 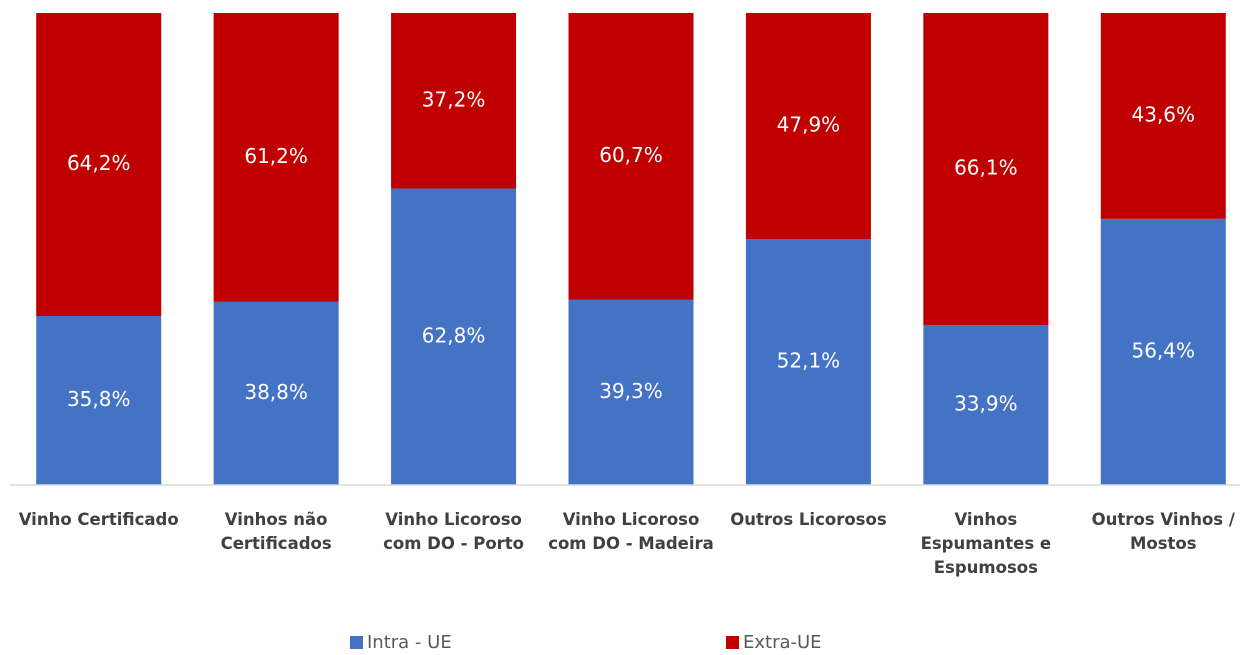 I want to click on data-label: 61,2%, so click(x=276, y=156).